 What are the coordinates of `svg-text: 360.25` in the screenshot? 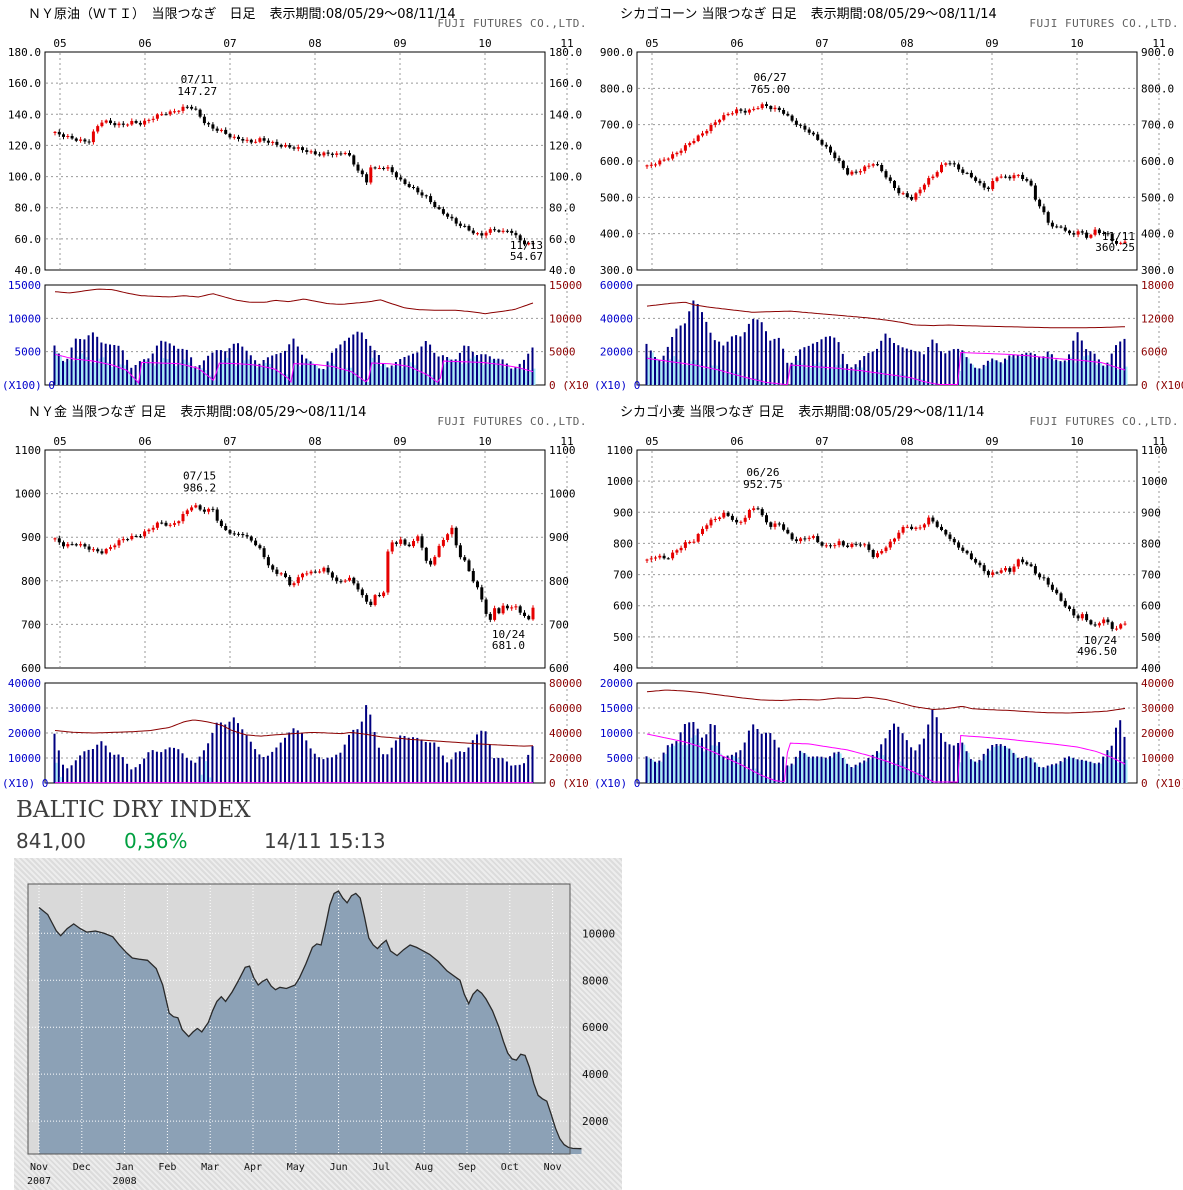 It's located at (1115, 247).